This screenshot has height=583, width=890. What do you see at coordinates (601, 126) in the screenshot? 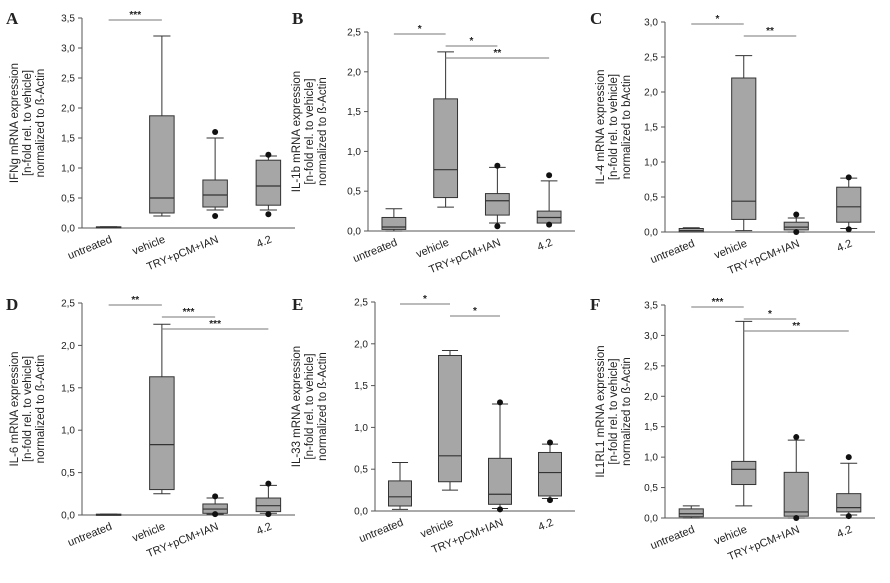
I see `y-axis-label: IL-4 mRNA expression` at bounding box center [601, 126].